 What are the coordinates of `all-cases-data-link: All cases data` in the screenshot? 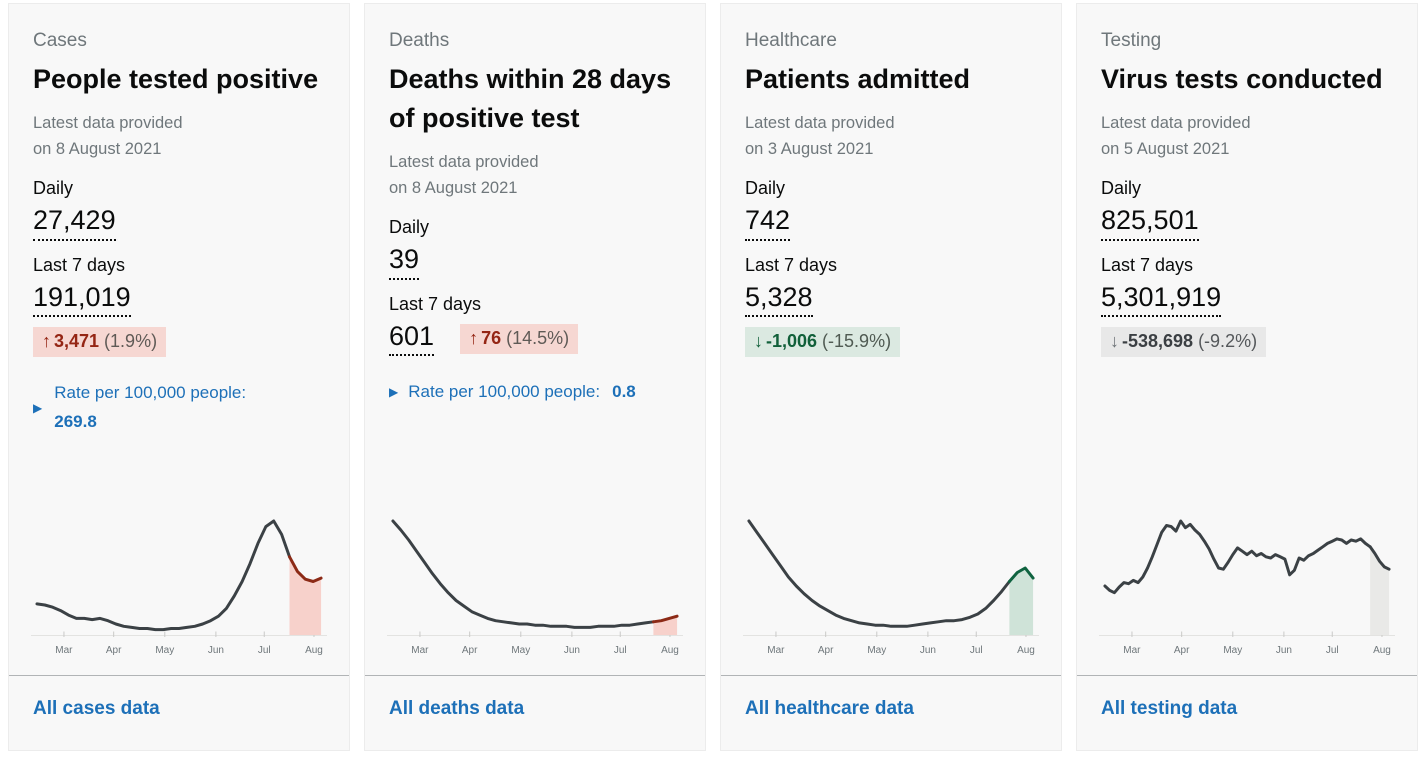 It's located at (96, 708).